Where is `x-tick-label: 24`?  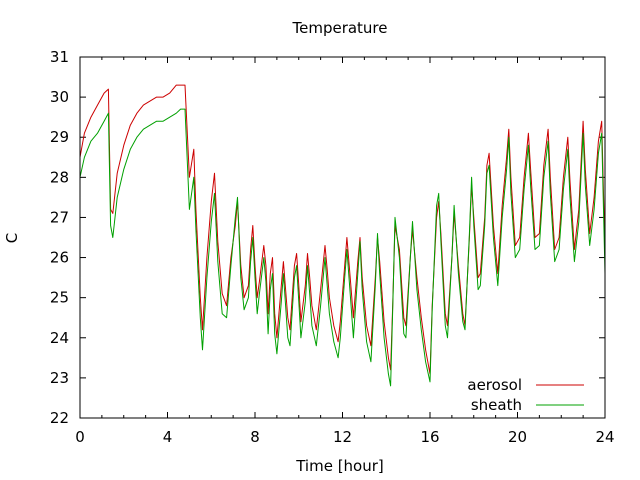
x-tick-label: 24 is located at coordinates (604, 437).